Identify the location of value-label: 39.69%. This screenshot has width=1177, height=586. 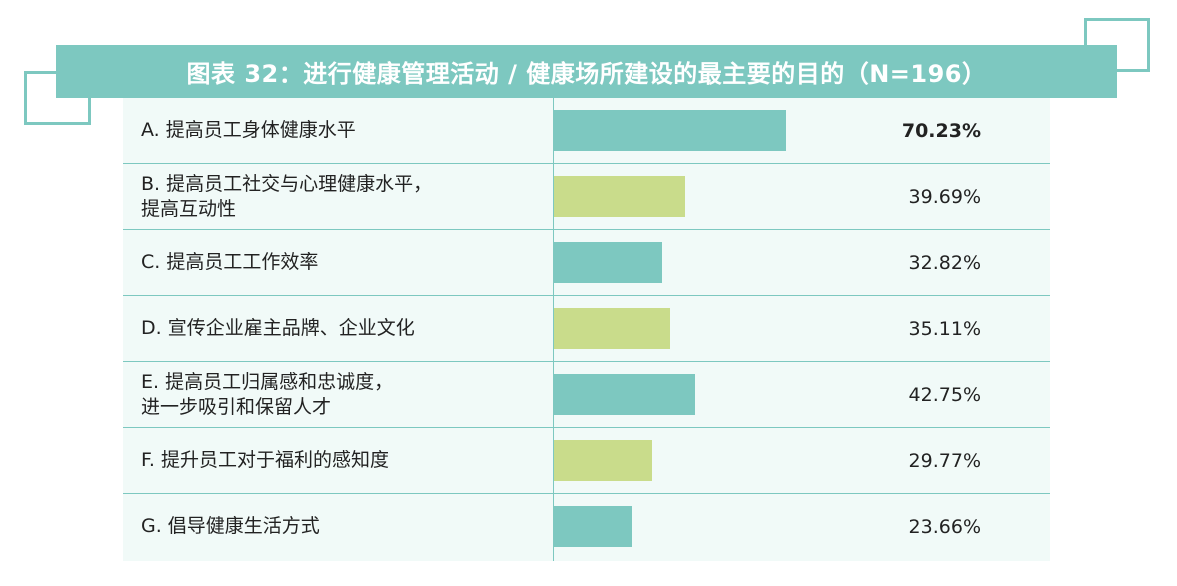
(944, 196).